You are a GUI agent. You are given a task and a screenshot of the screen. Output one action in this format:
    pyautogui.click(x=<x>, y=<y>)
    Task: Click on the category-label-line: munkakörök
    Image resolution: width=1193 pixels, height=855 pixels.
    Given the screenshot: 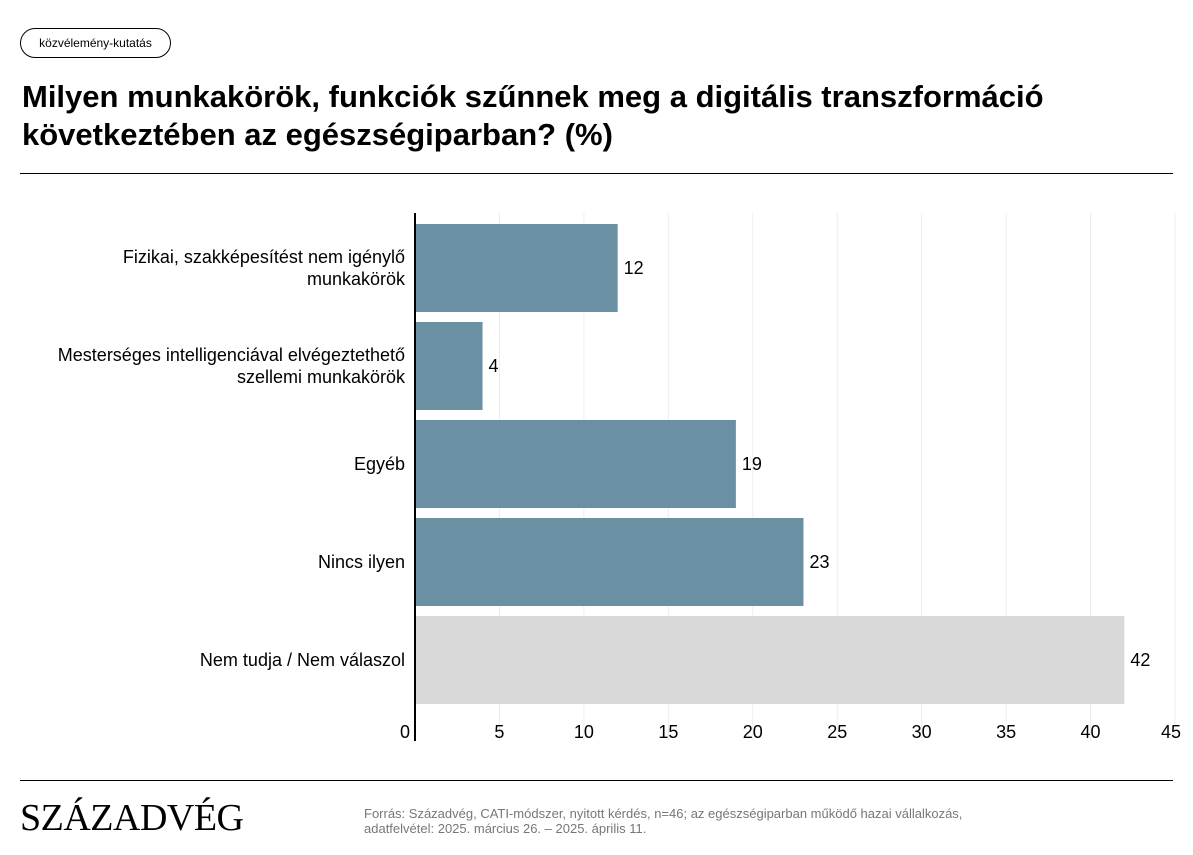 What is the action you would take?
    pyautogui.click(x=356, y=279)
    